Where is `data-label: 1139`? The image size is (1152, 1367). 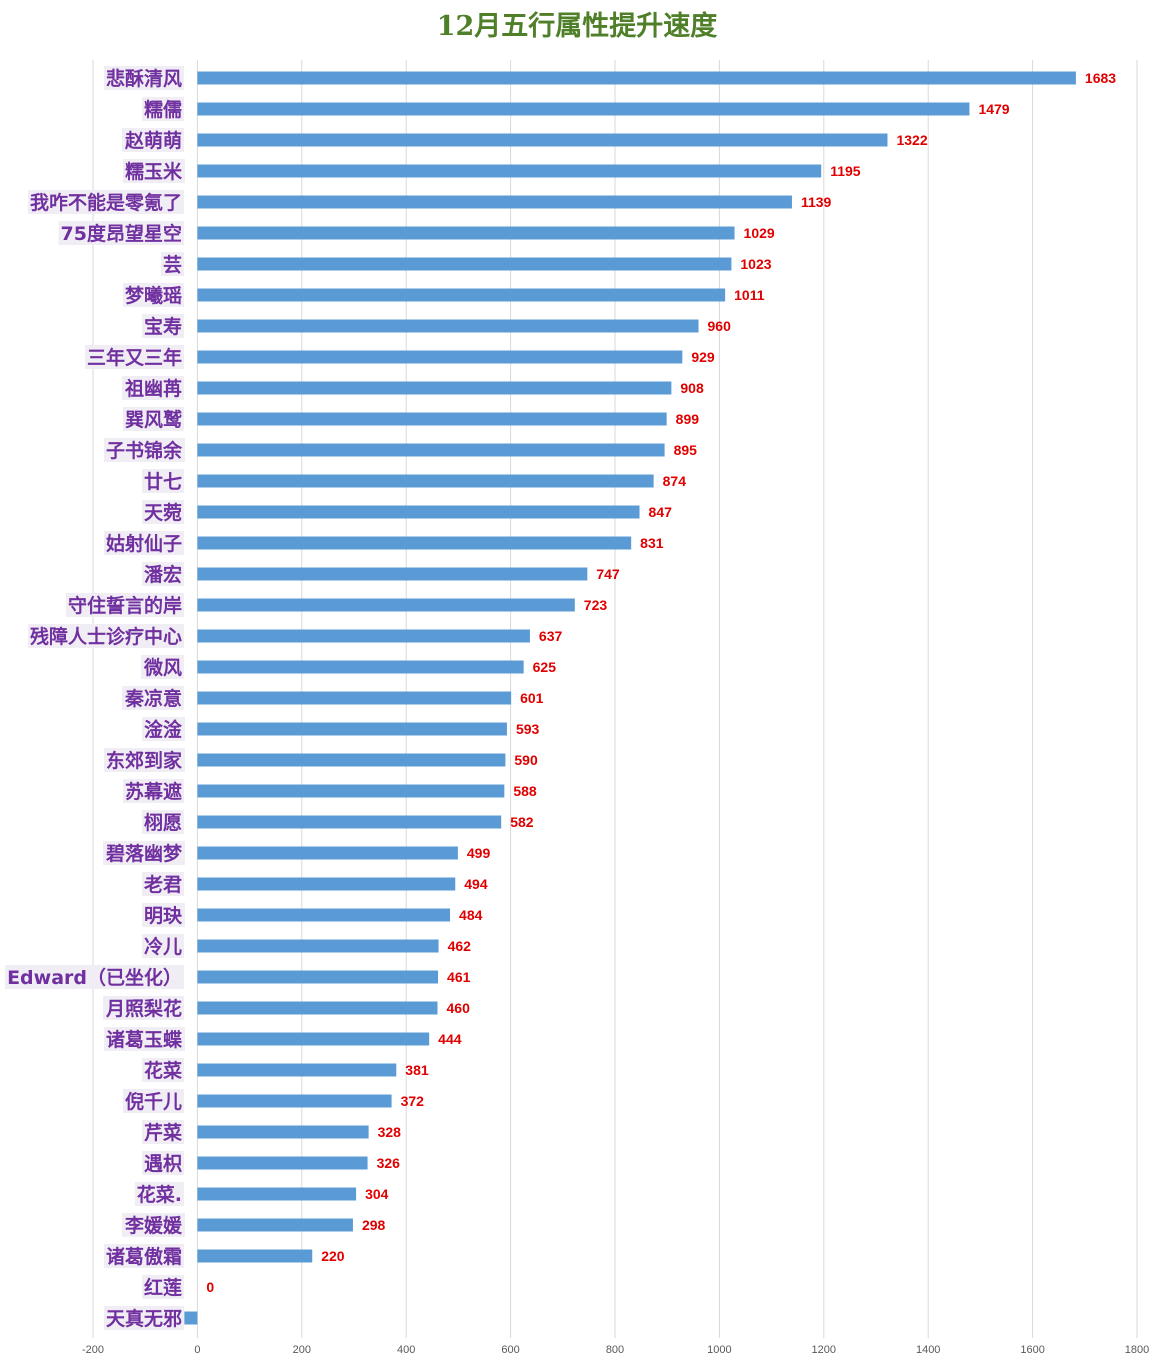
data-label: 1139 is located at coordinates (816, 202).